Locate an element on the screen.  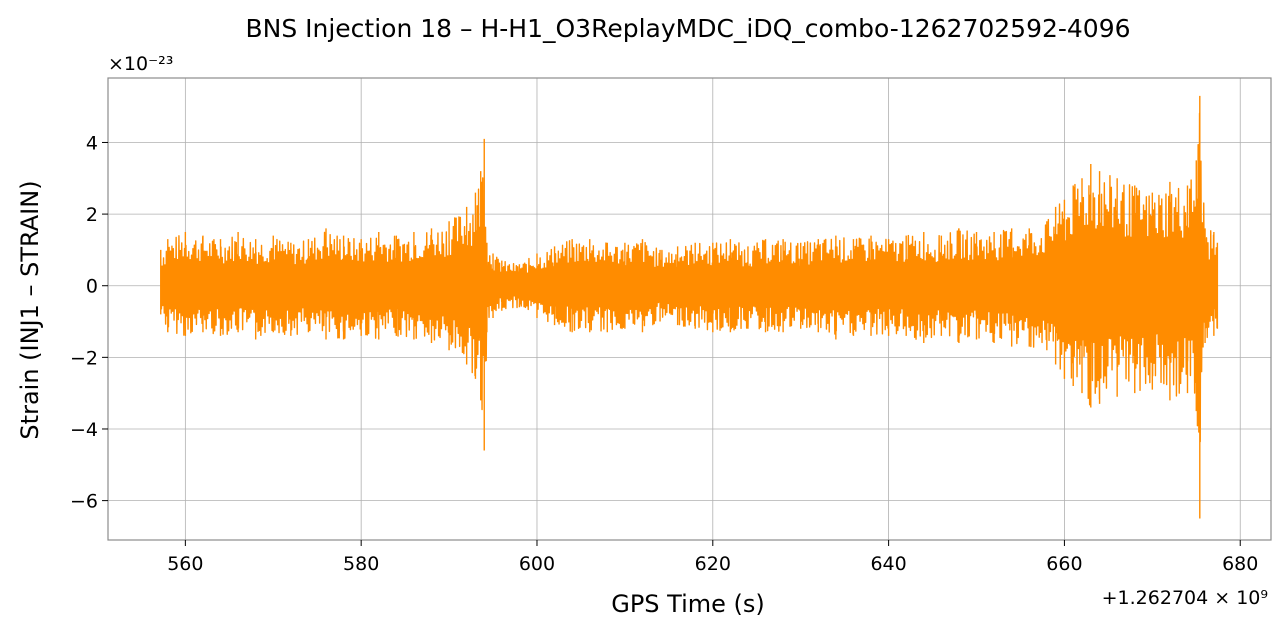
x-tick-label: 560 is located at coordinates (185, 564).